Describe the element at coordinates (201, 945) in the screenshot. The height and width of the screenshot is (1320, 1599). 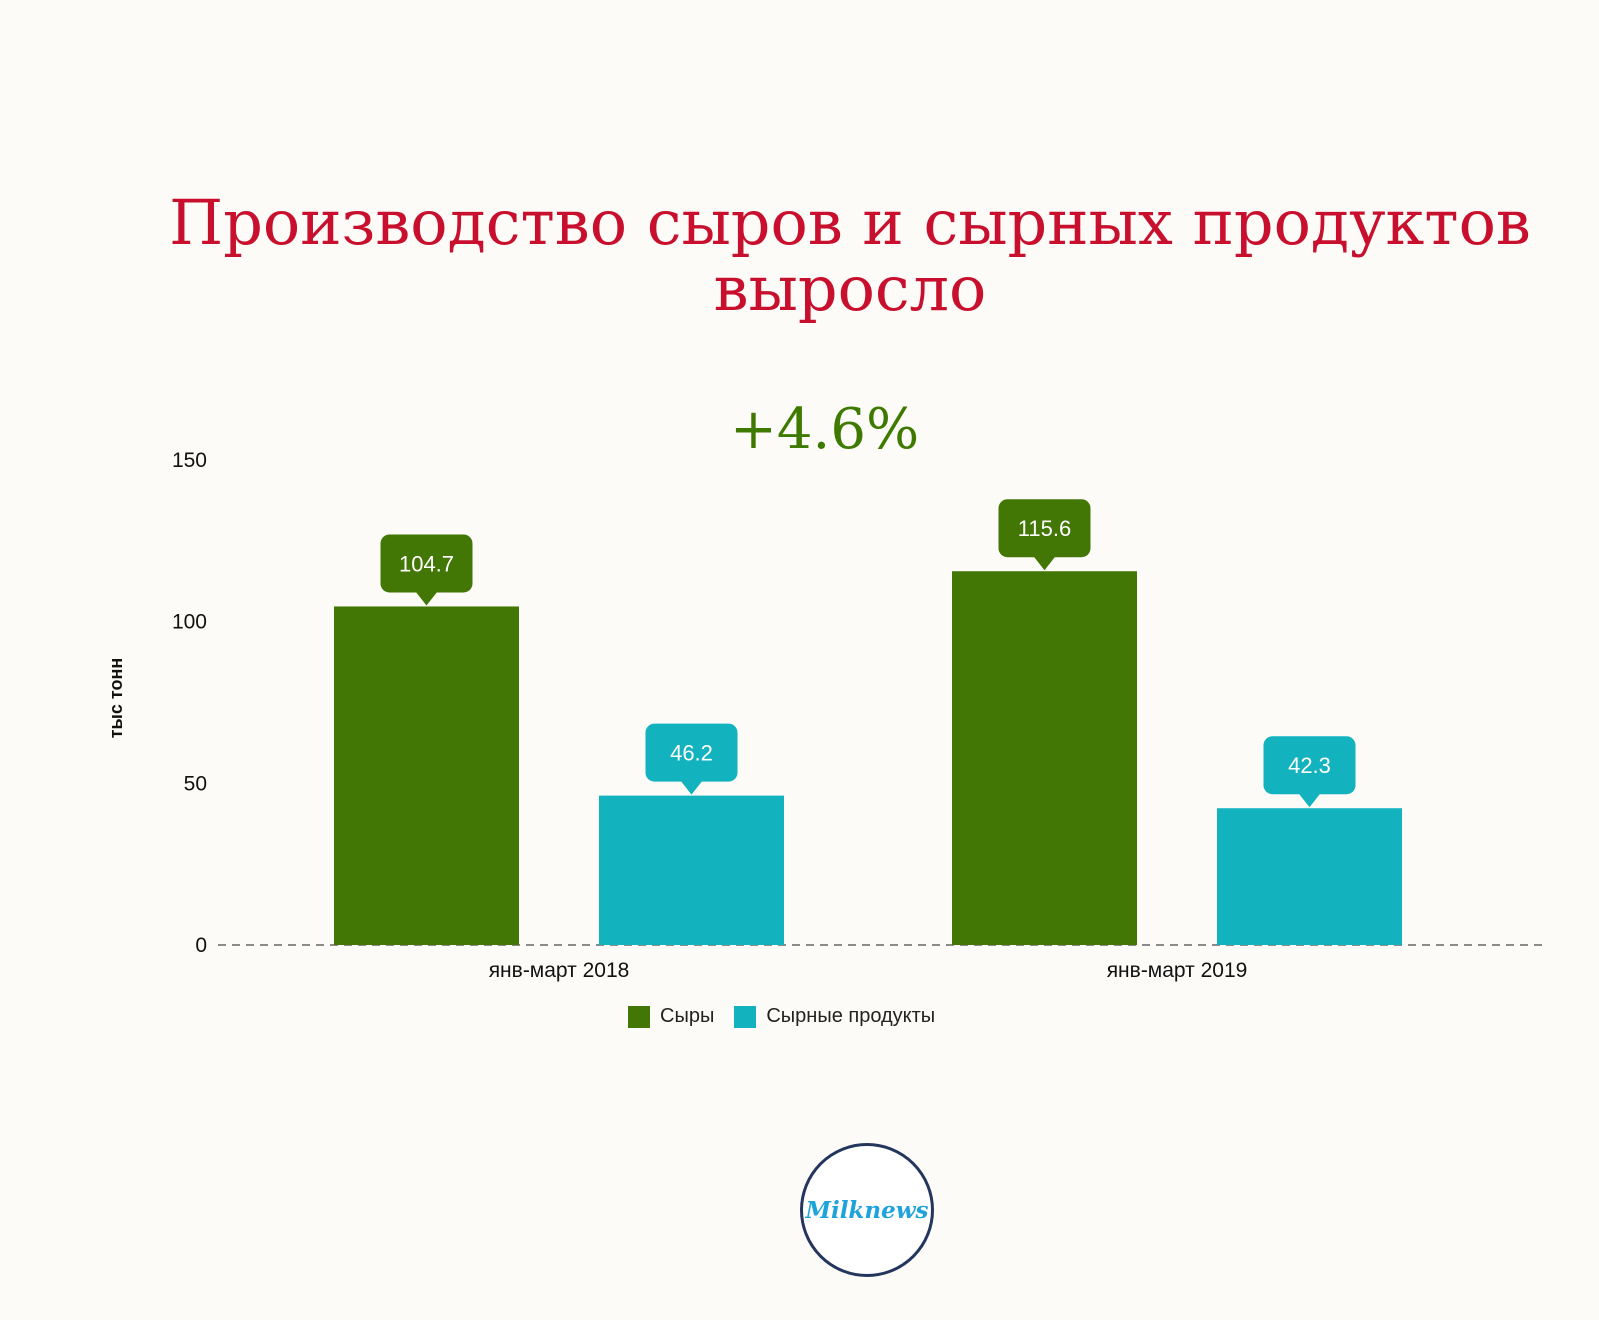
I see `y-tick-label: 0` at that location.